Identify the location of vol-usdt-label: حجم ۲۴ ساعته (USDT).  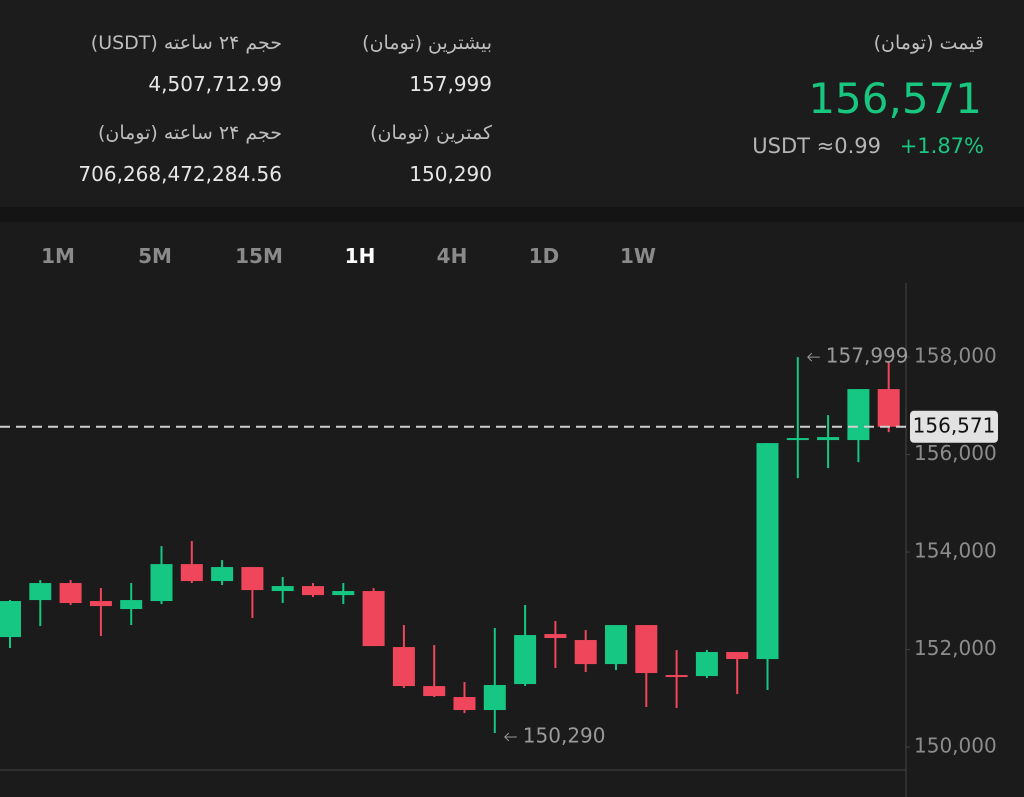
(186, 43).